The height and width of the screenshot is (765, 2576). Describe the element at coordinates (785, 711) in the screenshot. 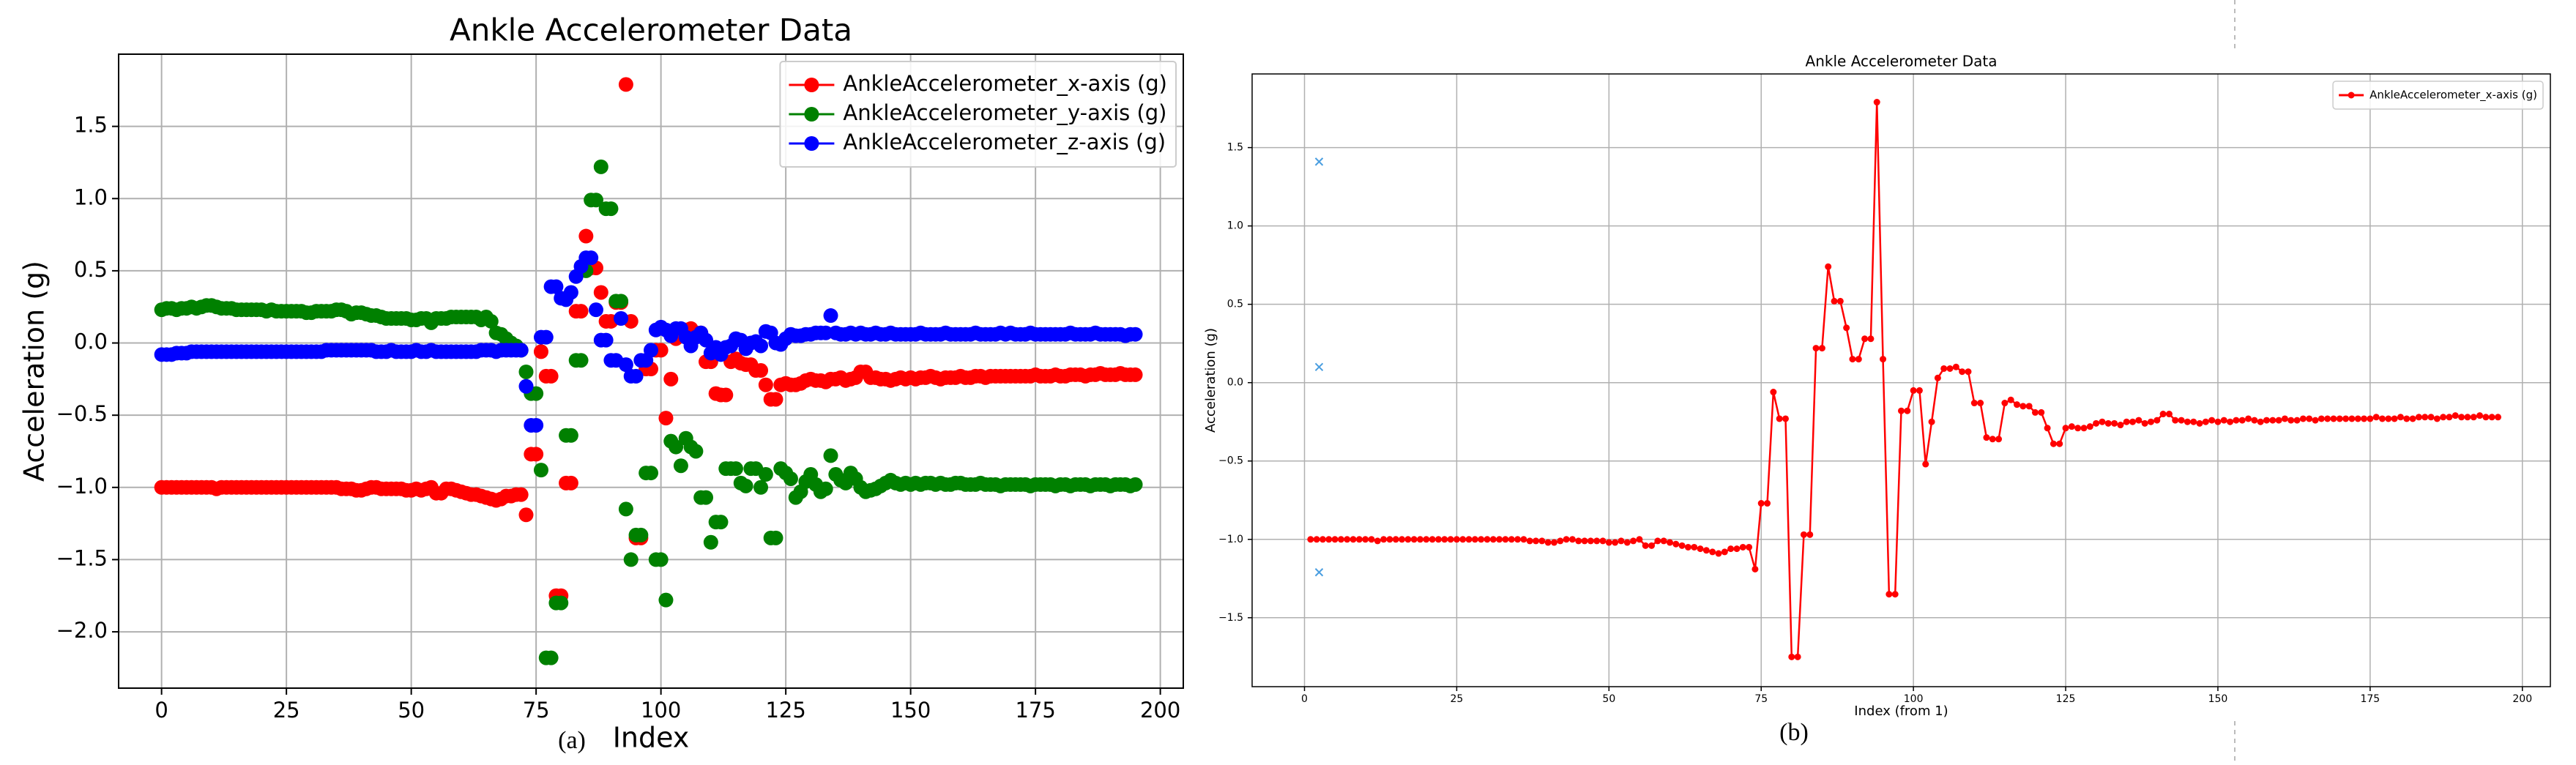

I see `x-tick-label: 125` at that location.